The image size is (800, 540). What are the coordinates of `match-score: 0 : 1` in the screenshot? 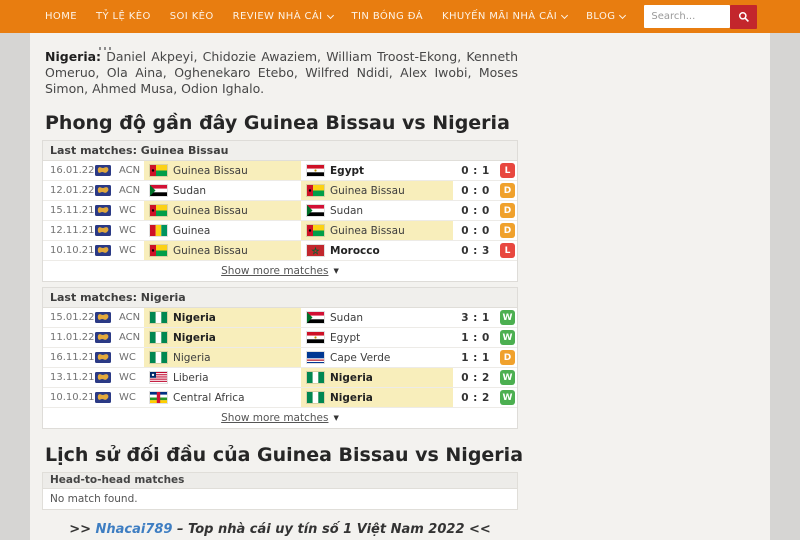 It's located at (475, 170).